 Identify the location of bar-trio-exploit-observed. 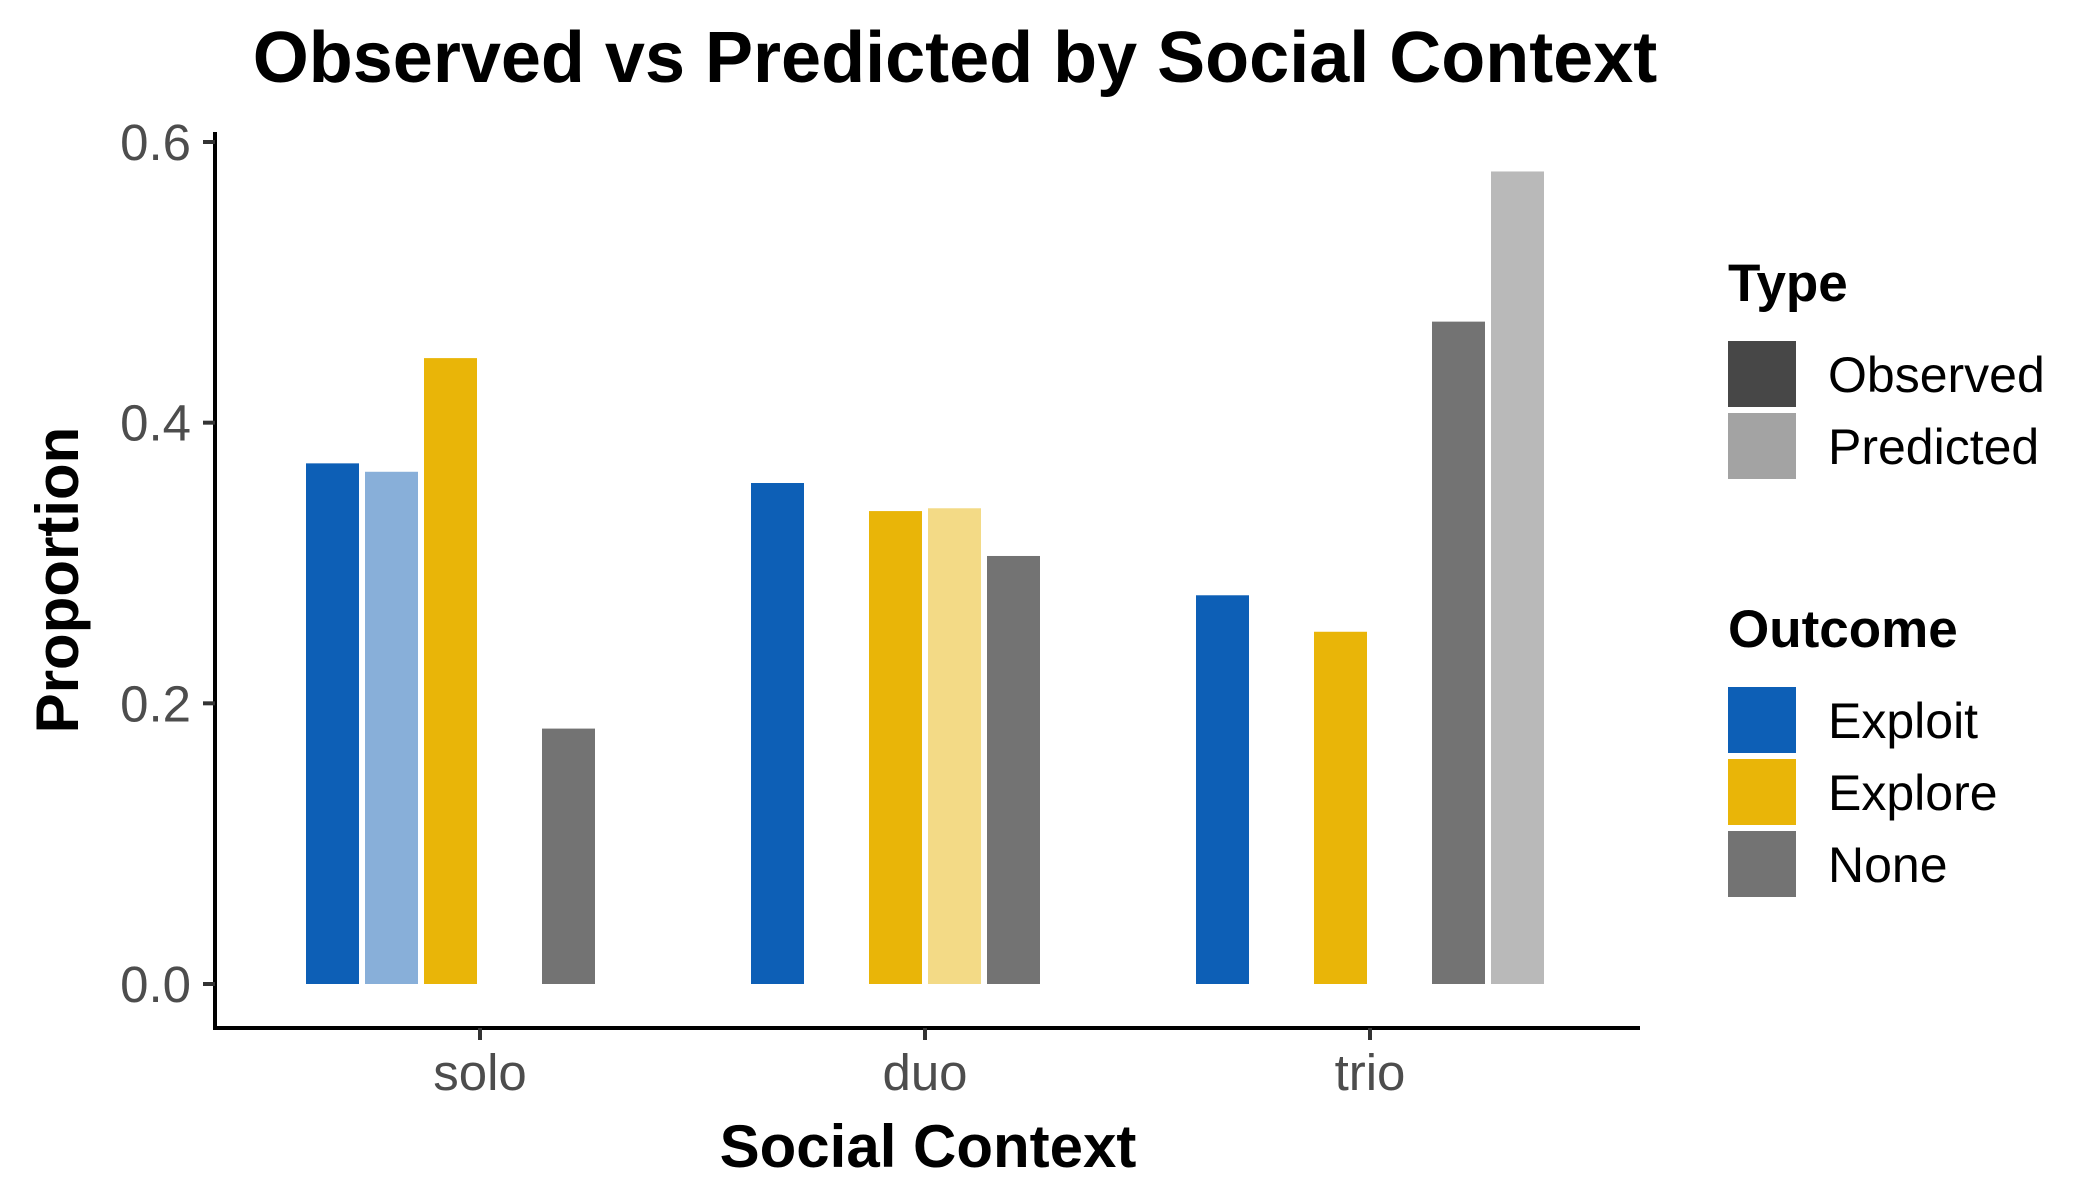
(1222, 789).